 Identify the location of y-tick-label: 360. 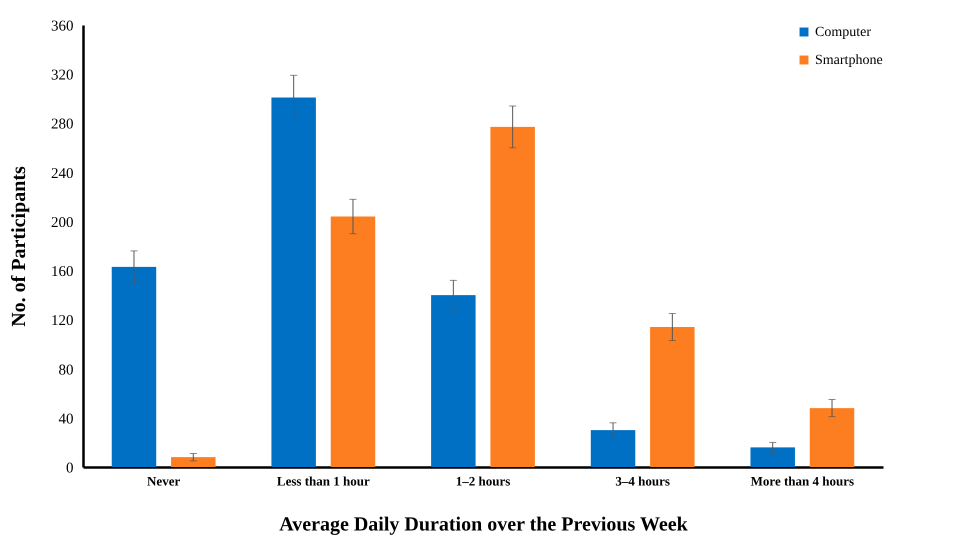
(62, 26).